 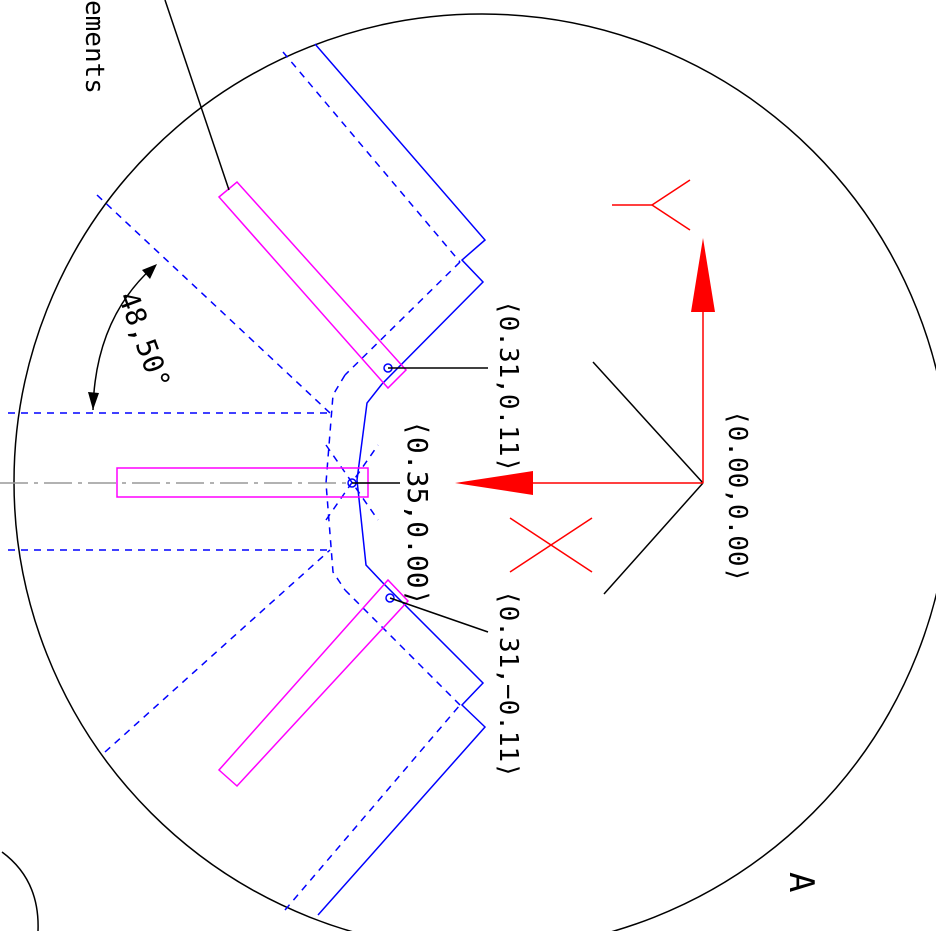 What do you see at coordinates (169, 481) in the screenshot?
I see `left-slot-dashed` at bounding box center [169, 481].